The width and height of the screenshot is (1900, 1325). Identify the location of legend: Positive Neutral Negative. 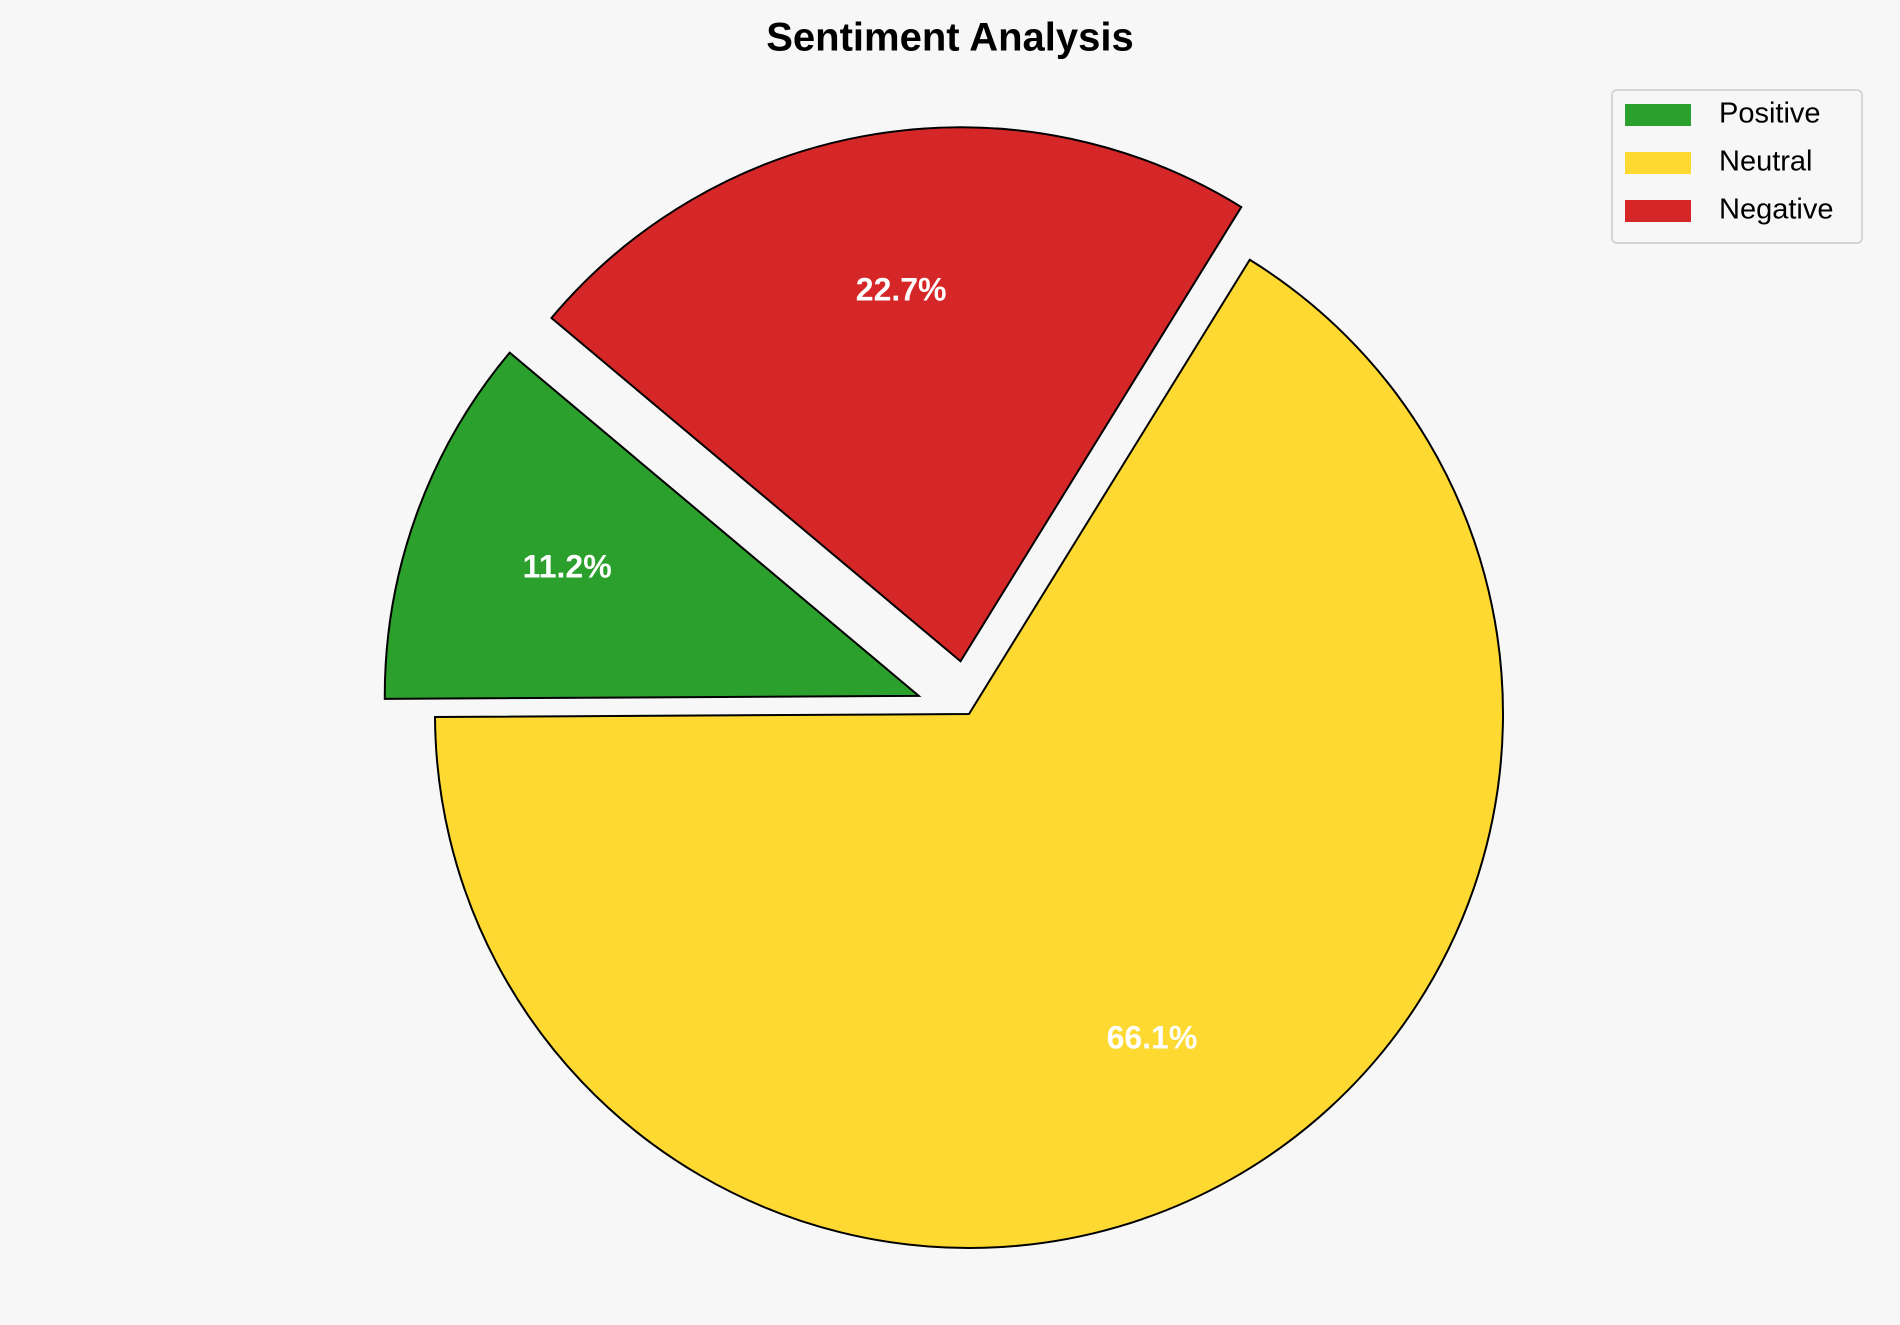
(1737, 166).